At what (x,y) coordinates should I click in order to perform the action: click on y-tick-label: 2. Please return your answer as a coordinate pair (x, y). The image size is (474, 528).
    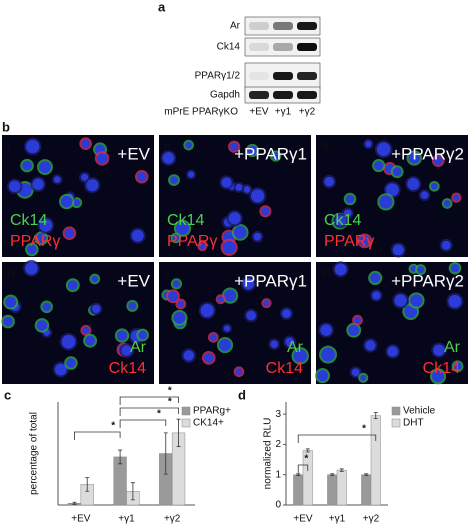
    Looking at the image, I should click on (278, 444).